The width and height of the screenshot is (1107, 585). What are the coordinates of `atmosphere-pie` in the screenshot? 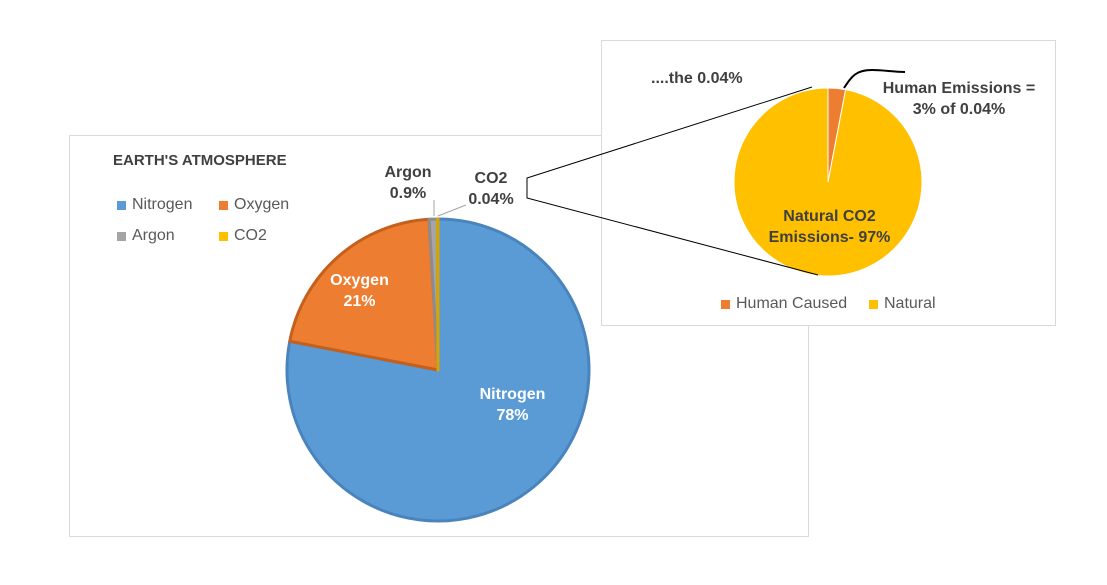 It's located at (438, 370).